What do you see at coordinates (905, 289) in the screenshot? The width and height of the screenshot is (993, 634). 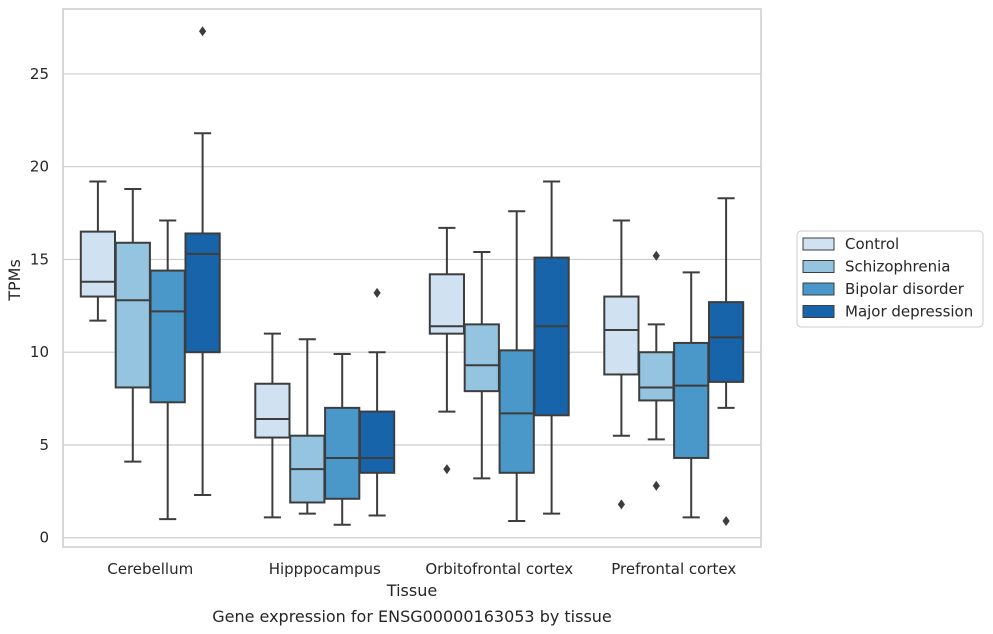 I see `legend-label: Bipolar disorder` at bounding box center [905, 289].